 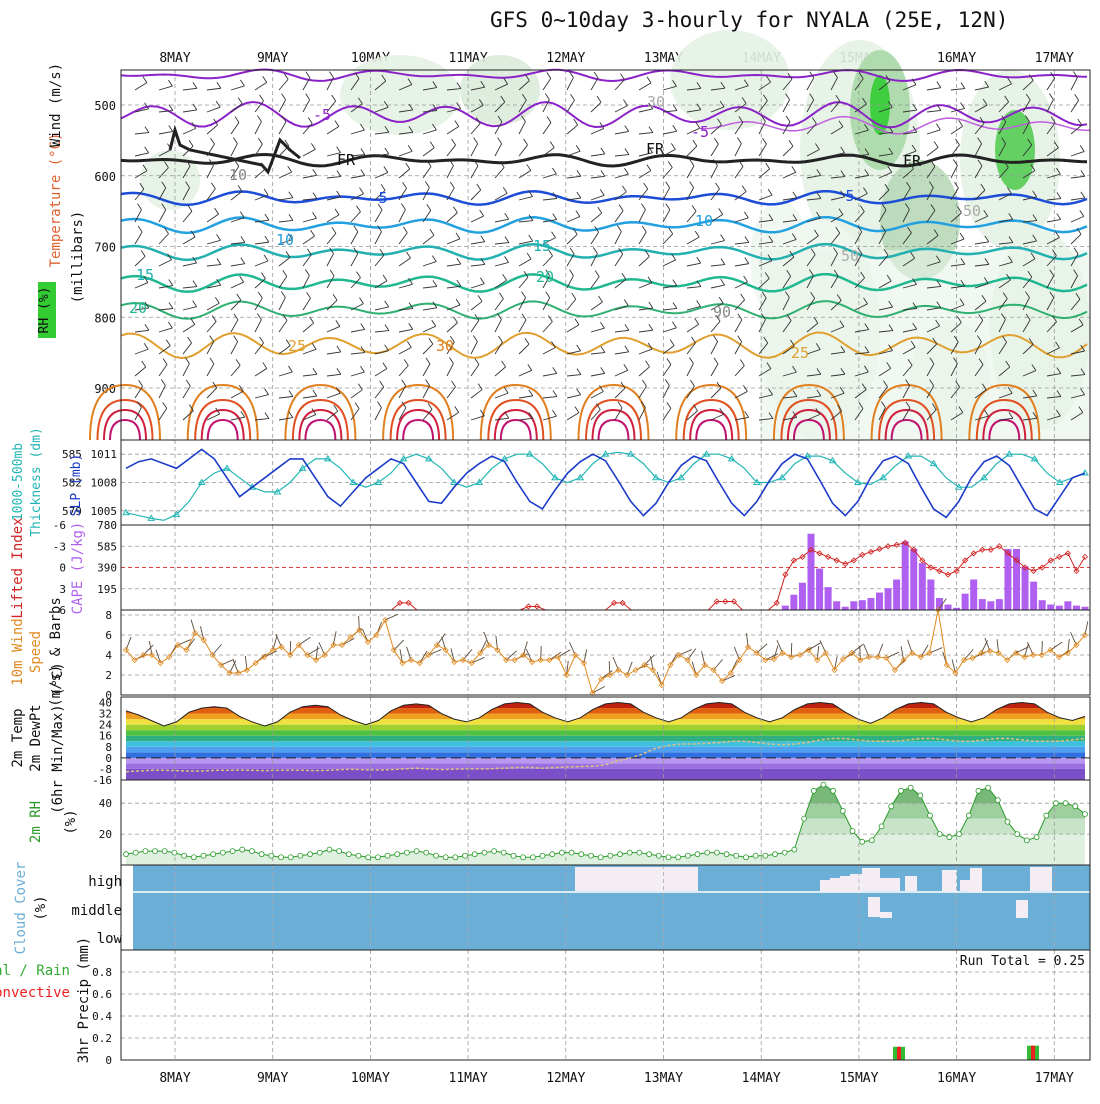 I want to click on isotherm-minus5, so click(x=604, y=114).